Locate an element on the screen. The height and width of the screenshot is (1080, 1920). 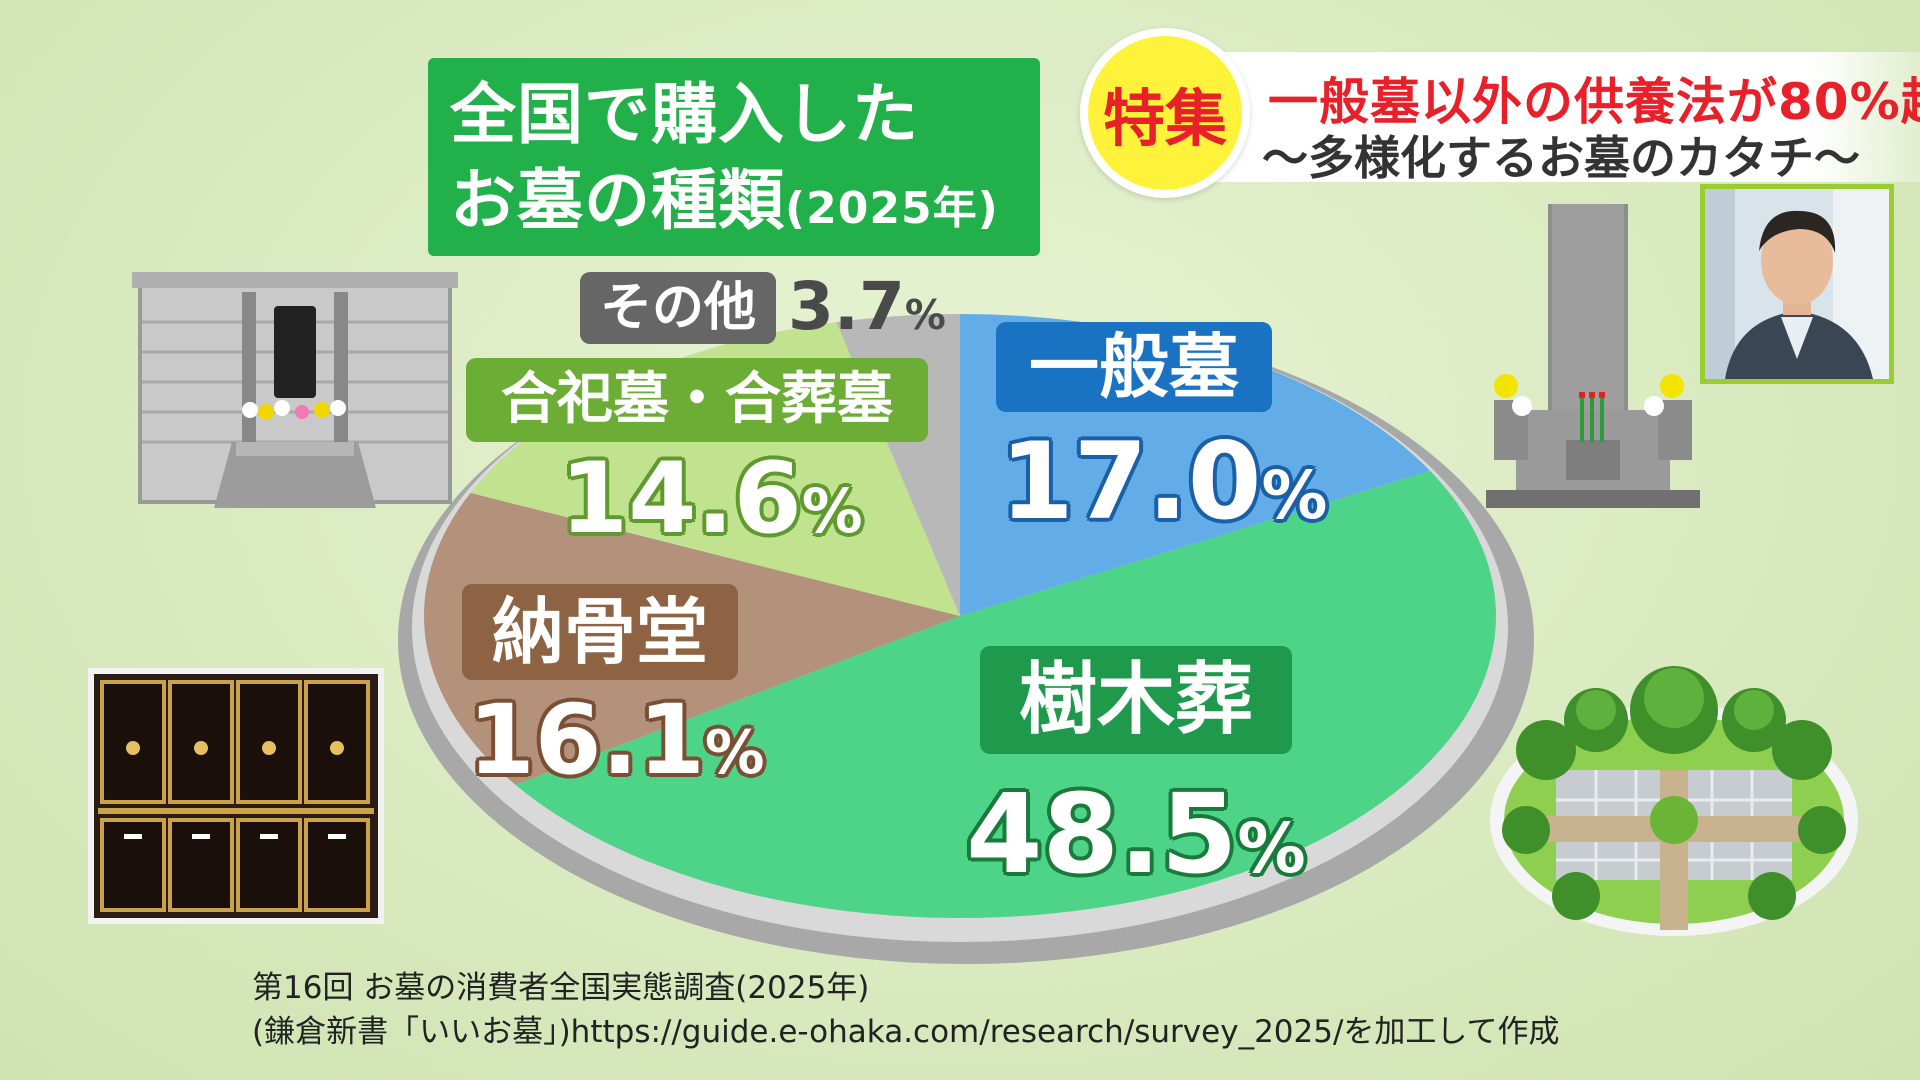
tree-burial-garden-icon is located at coordinates (1674, 801).